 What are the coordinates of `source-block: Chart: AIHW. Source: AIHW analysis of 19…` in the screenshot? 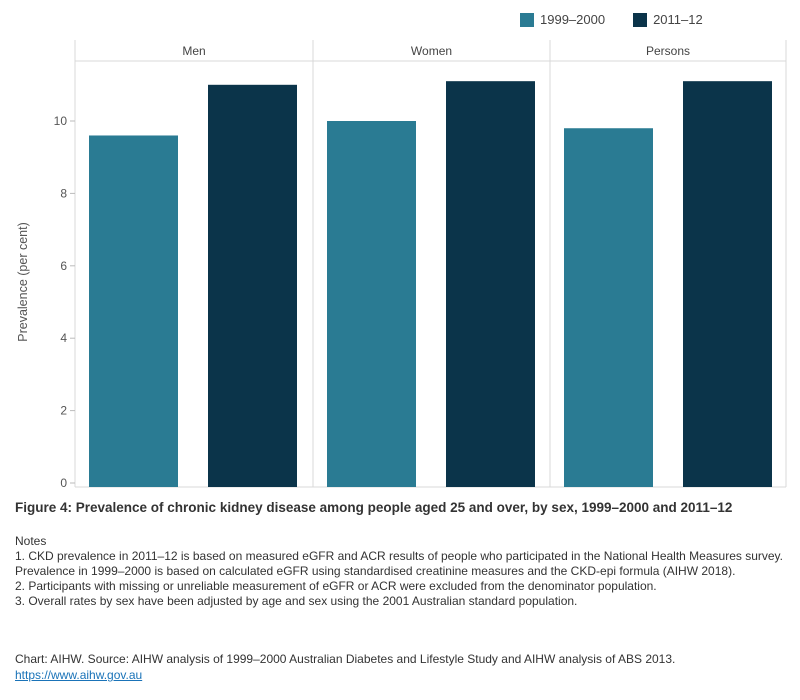 It's located at (345, 667).